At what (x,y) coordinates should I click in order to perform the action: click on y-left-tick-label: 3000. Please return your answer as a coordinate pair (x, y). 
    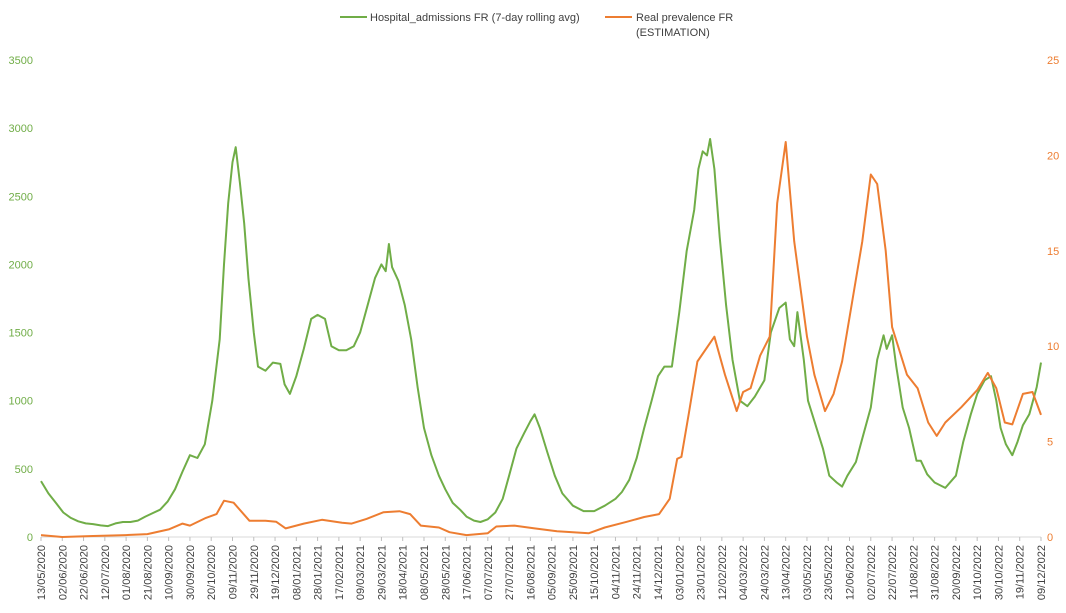
    Looking at the image, I should click on (21, 129).